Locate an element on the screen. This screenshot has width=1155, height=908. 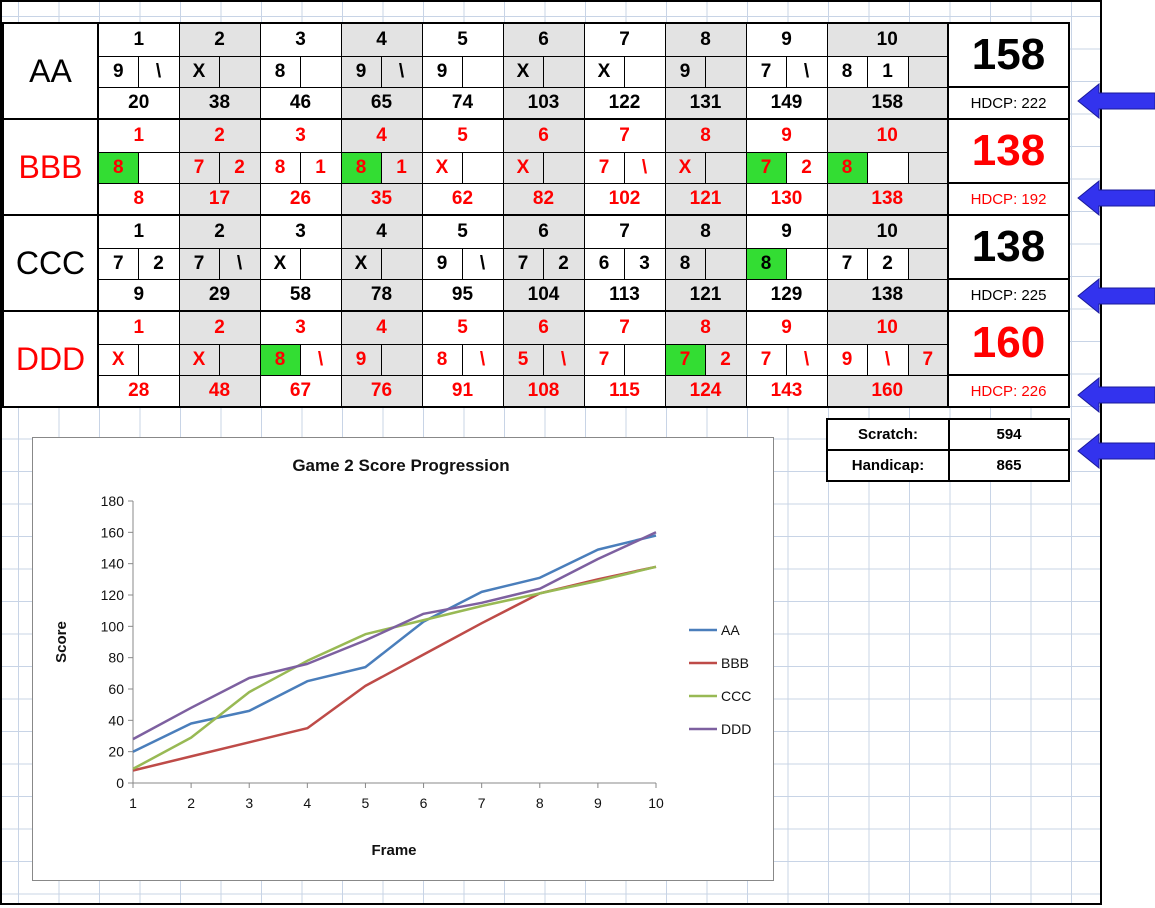
ball-cell: 6 is located at coordinates (604, 263).